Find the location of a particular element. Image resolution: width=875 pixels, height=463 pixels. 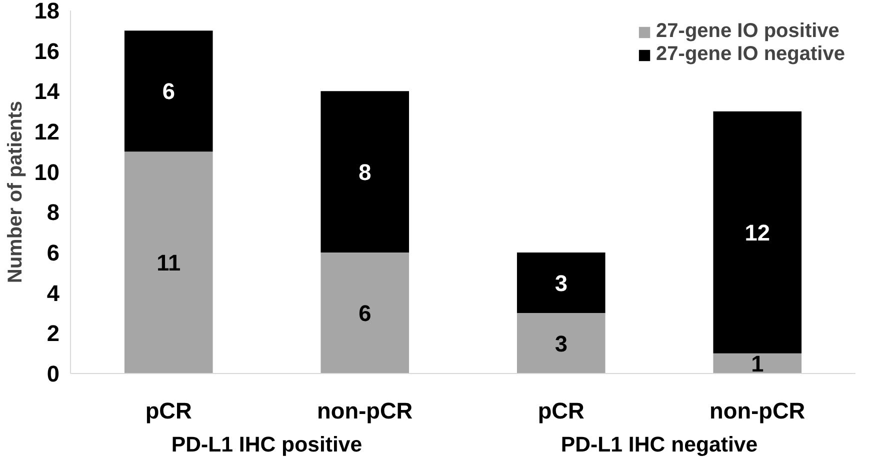

y-tick-label: 12 is located at coordinates (47, 131).